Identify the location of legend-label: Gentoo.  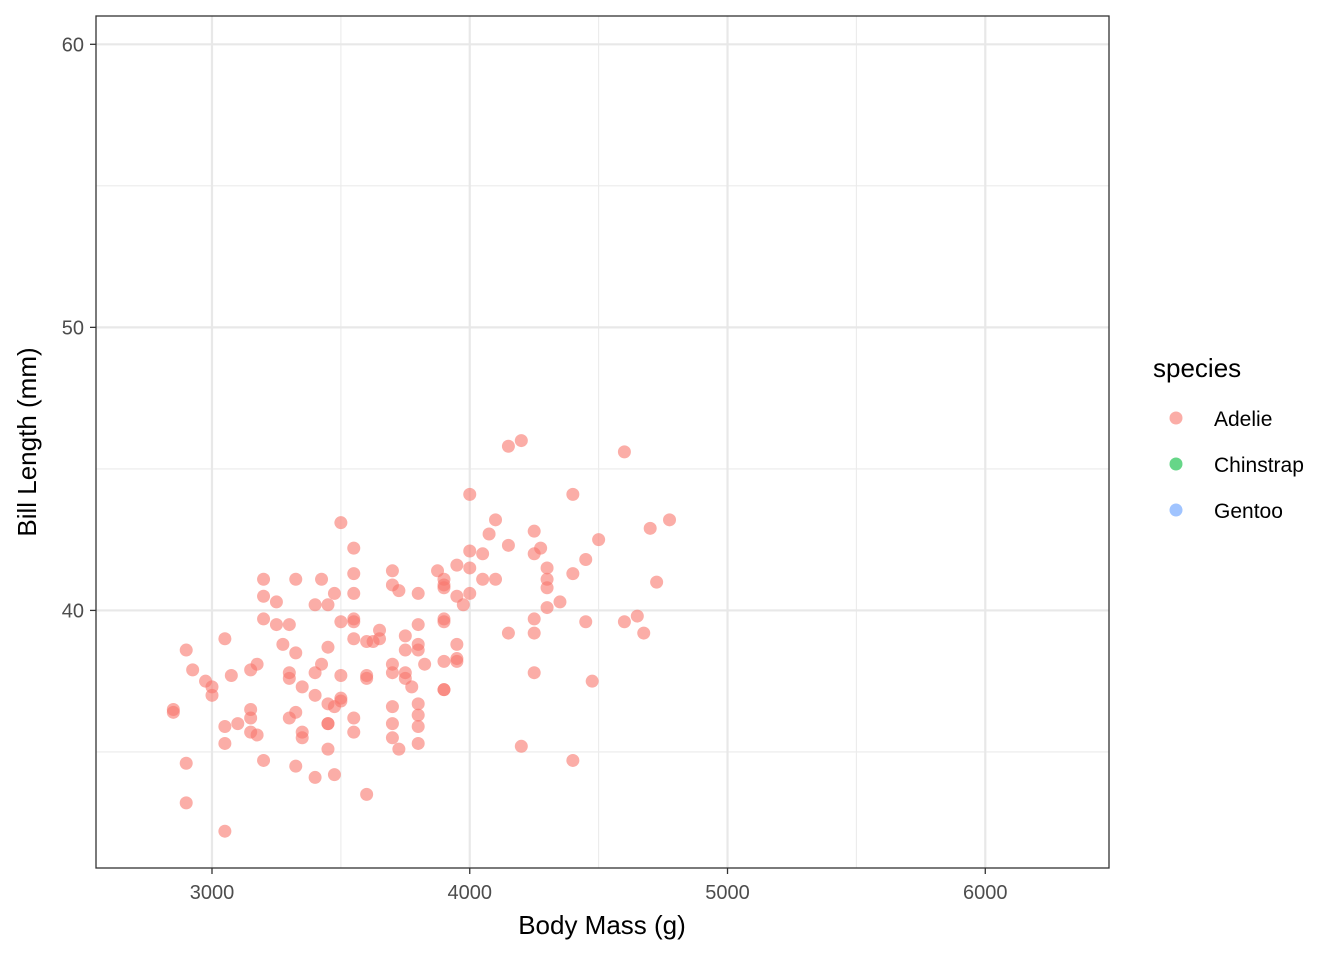
(1248, 511).